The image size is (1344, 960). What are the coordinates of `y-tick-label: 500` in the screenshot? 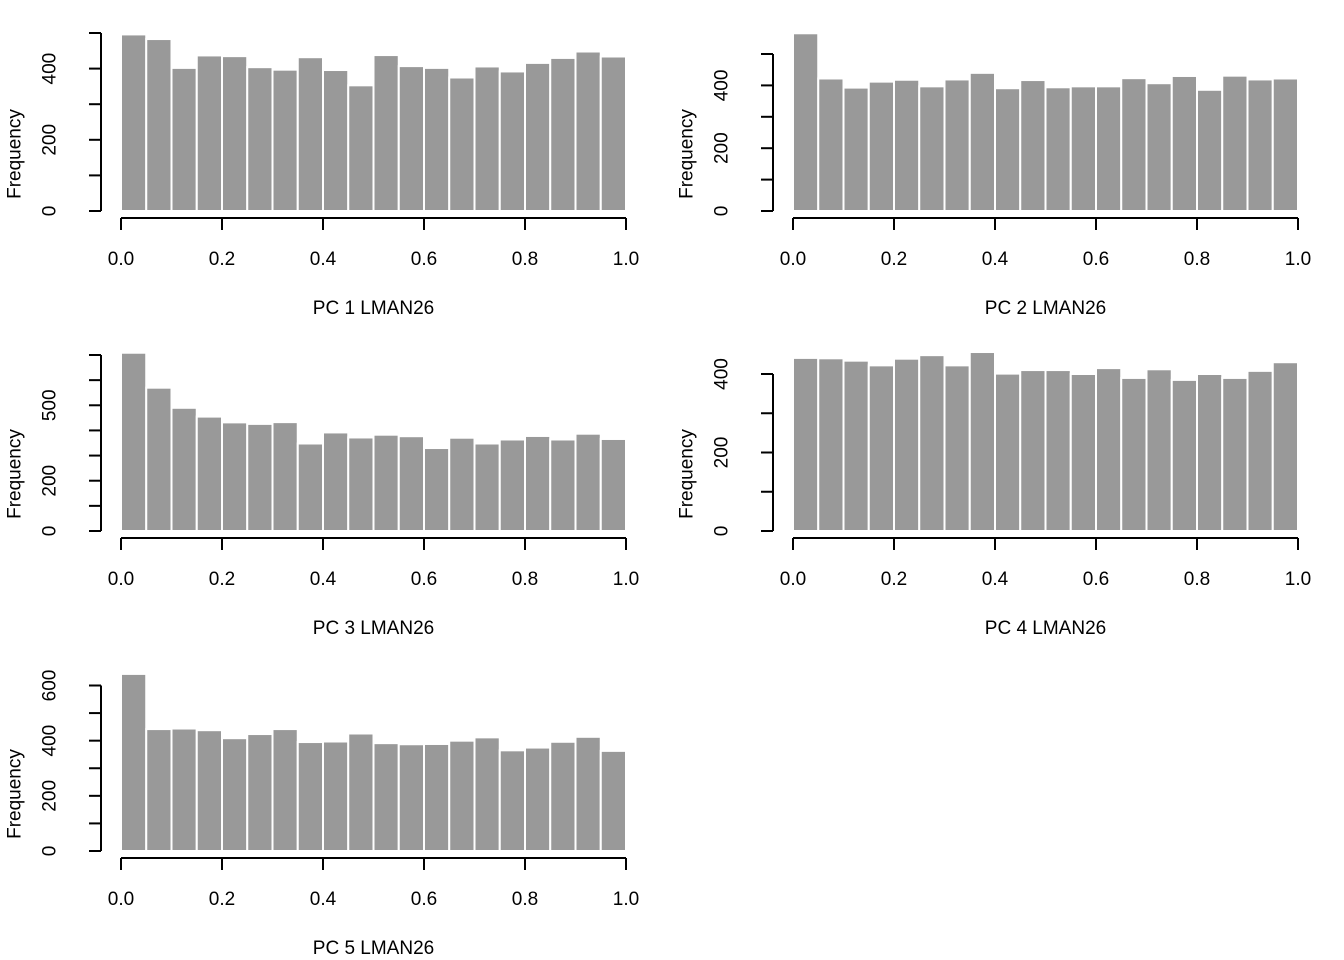 It's located at (50, 405).